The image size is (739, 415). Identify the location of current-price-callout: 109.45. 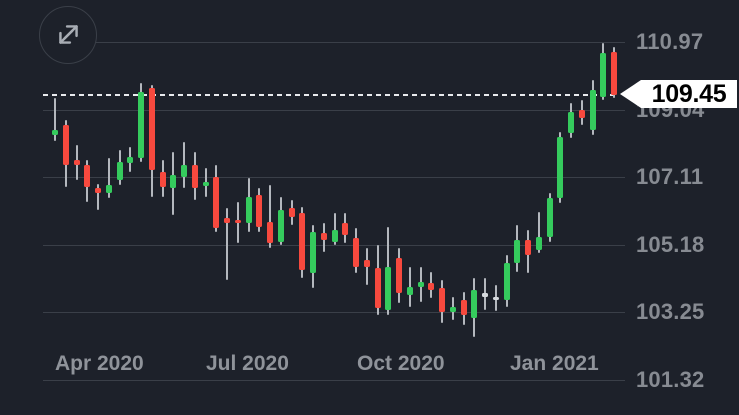
(678, 94).